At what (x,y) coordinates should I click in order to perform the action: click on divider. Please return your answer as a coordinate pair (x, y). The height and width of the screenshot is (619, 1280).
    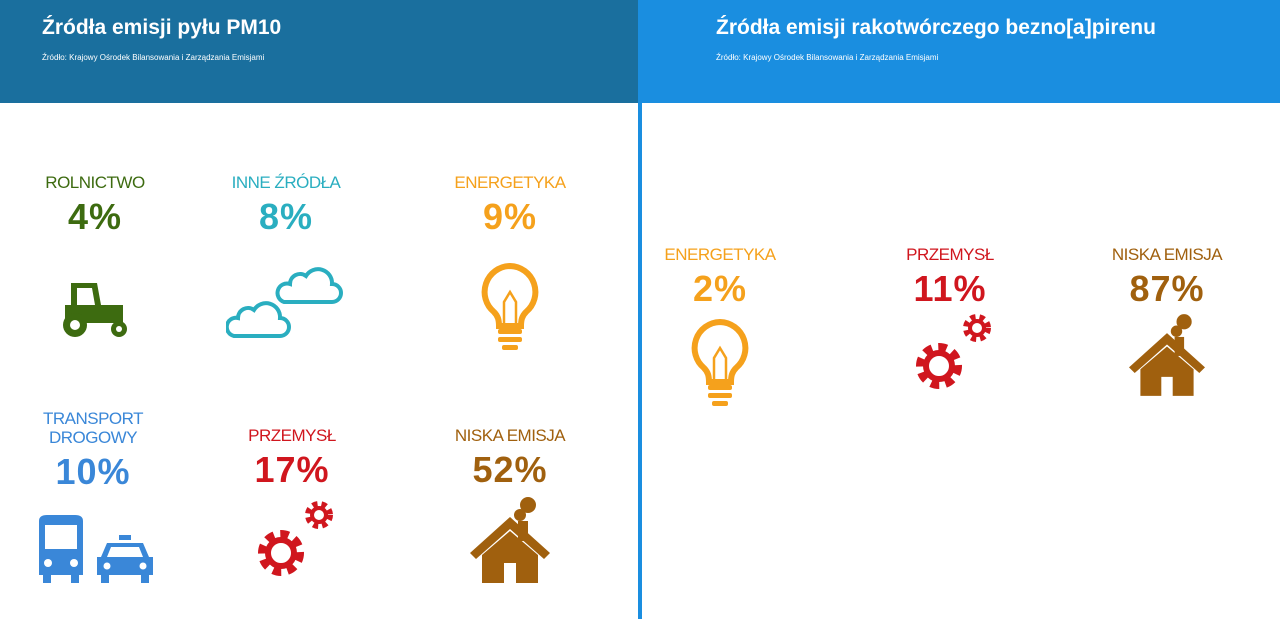
    Looking at the image, I should click on (640, 309).